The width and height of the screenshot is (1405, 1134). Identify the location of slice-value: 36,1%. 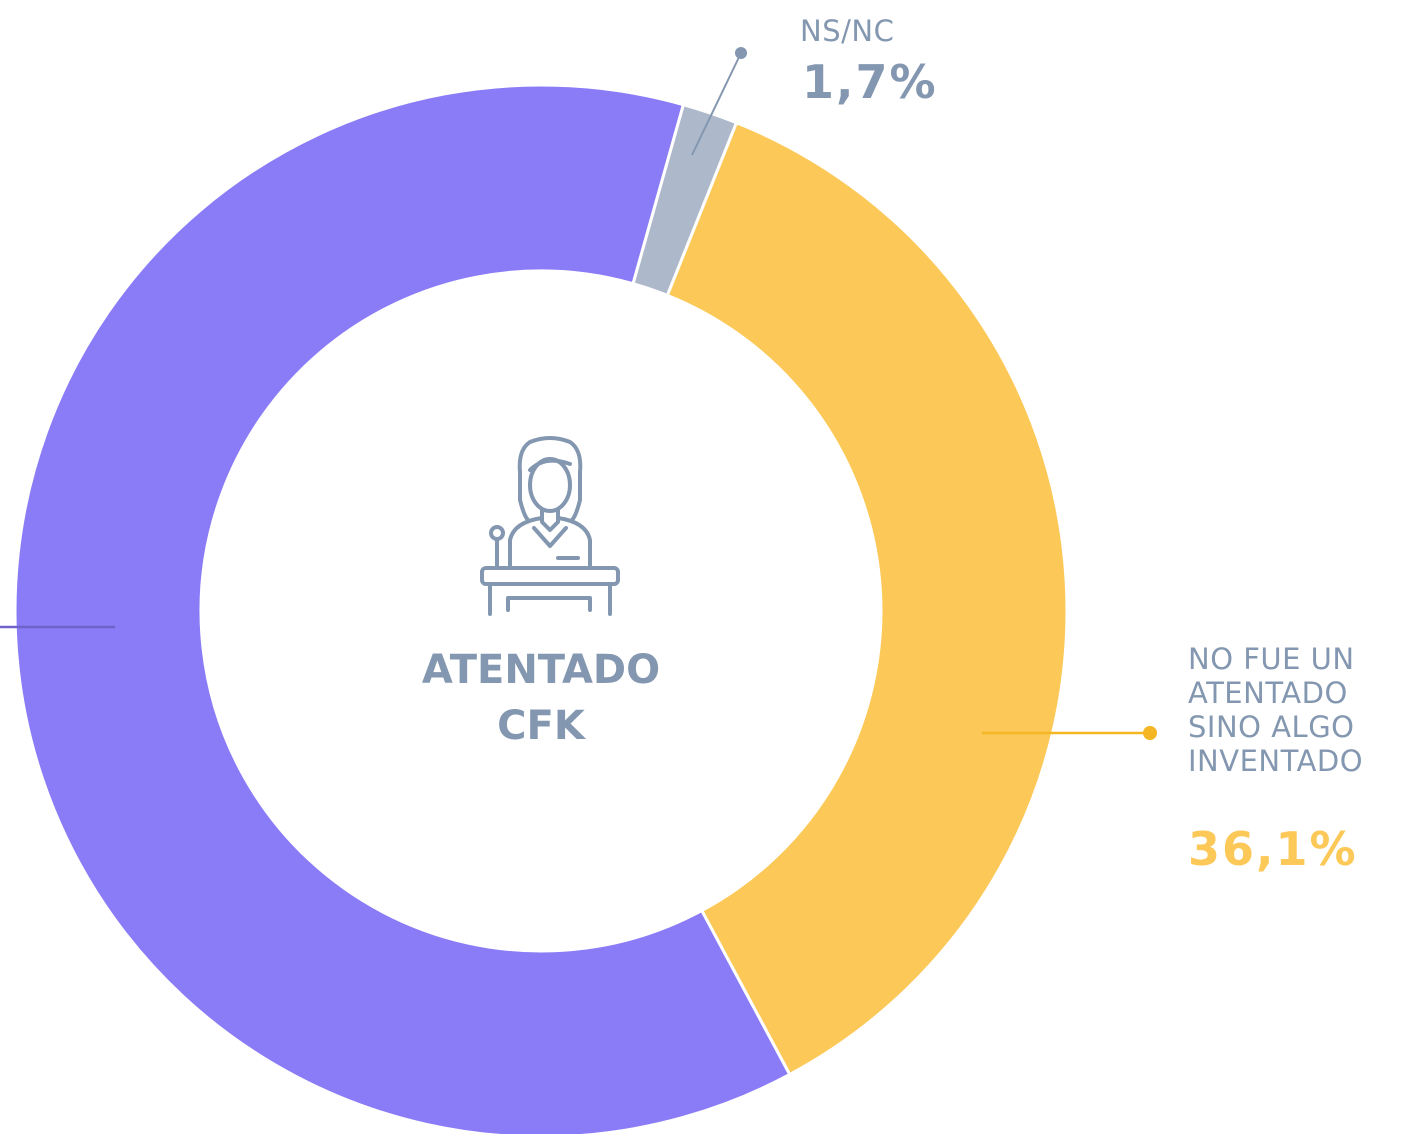
(1273, 849).